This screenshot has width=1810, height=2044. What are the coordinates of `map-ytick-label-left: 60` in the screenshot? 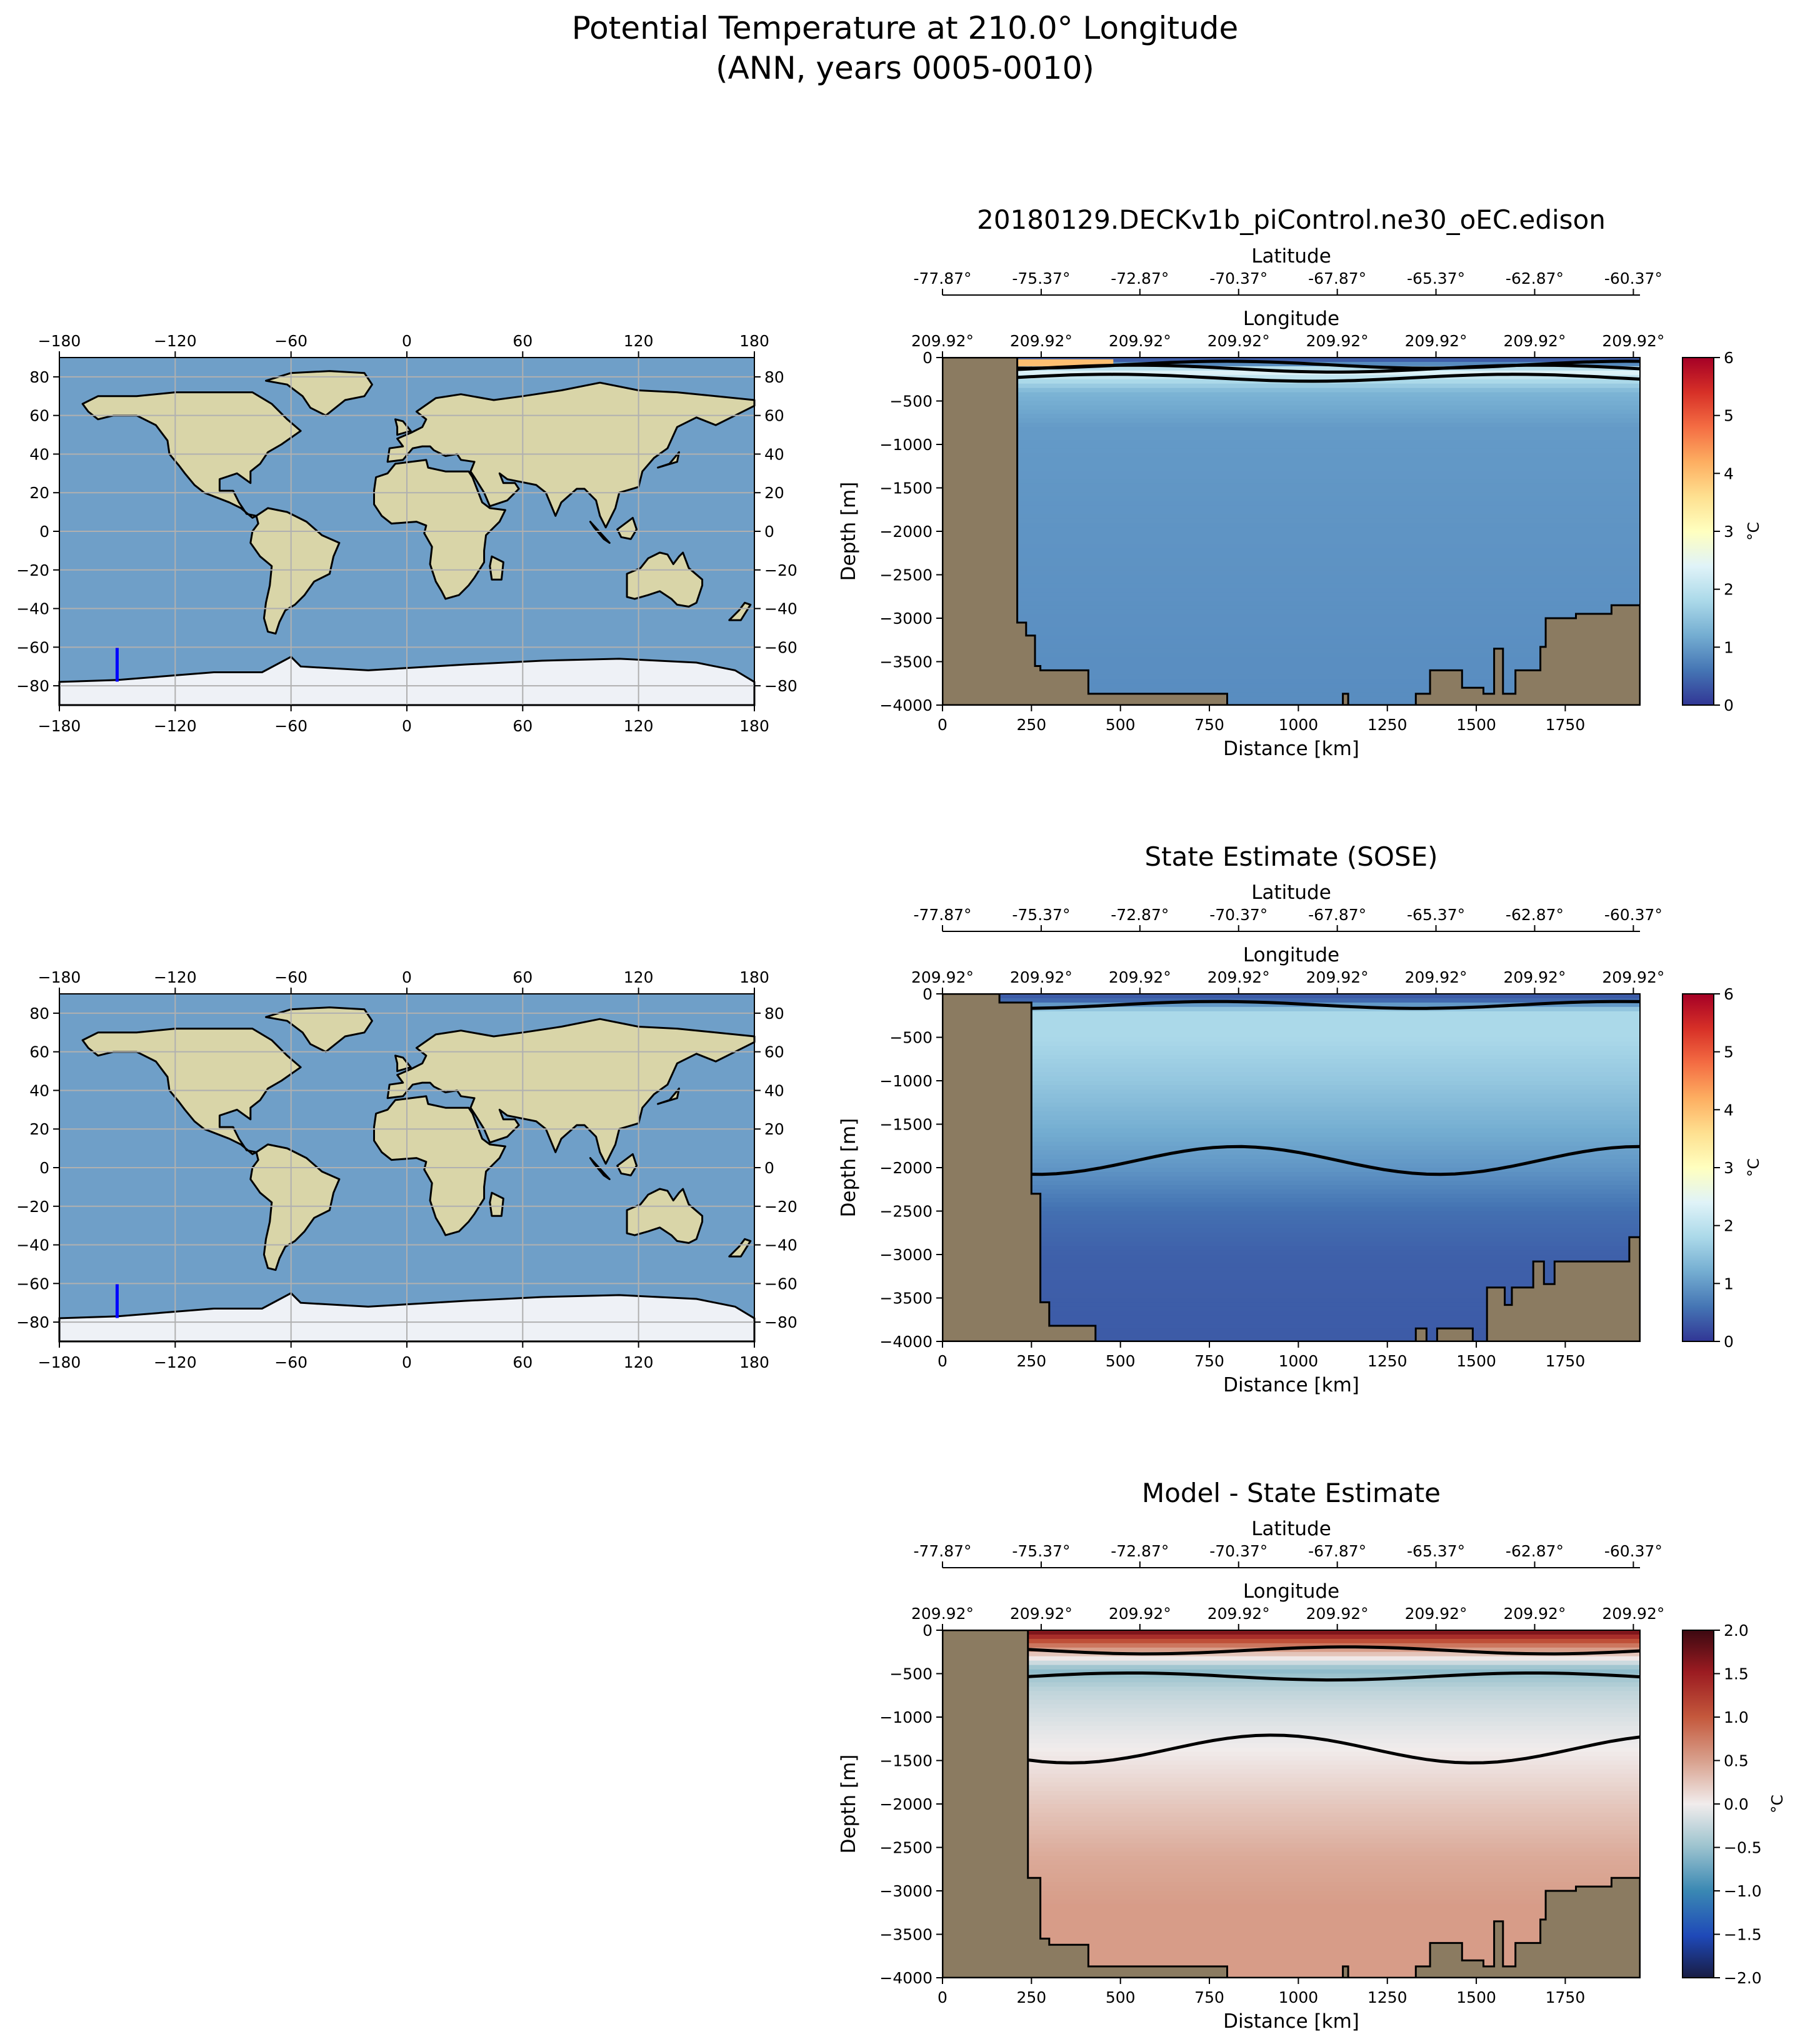 It's located at (39, 416).